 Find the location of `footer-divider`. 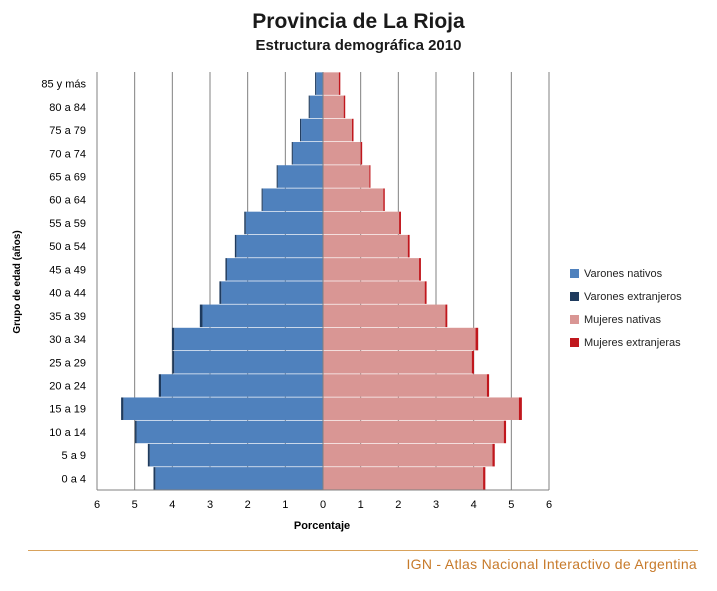

footer-divider is located at coordinates (363, 550).